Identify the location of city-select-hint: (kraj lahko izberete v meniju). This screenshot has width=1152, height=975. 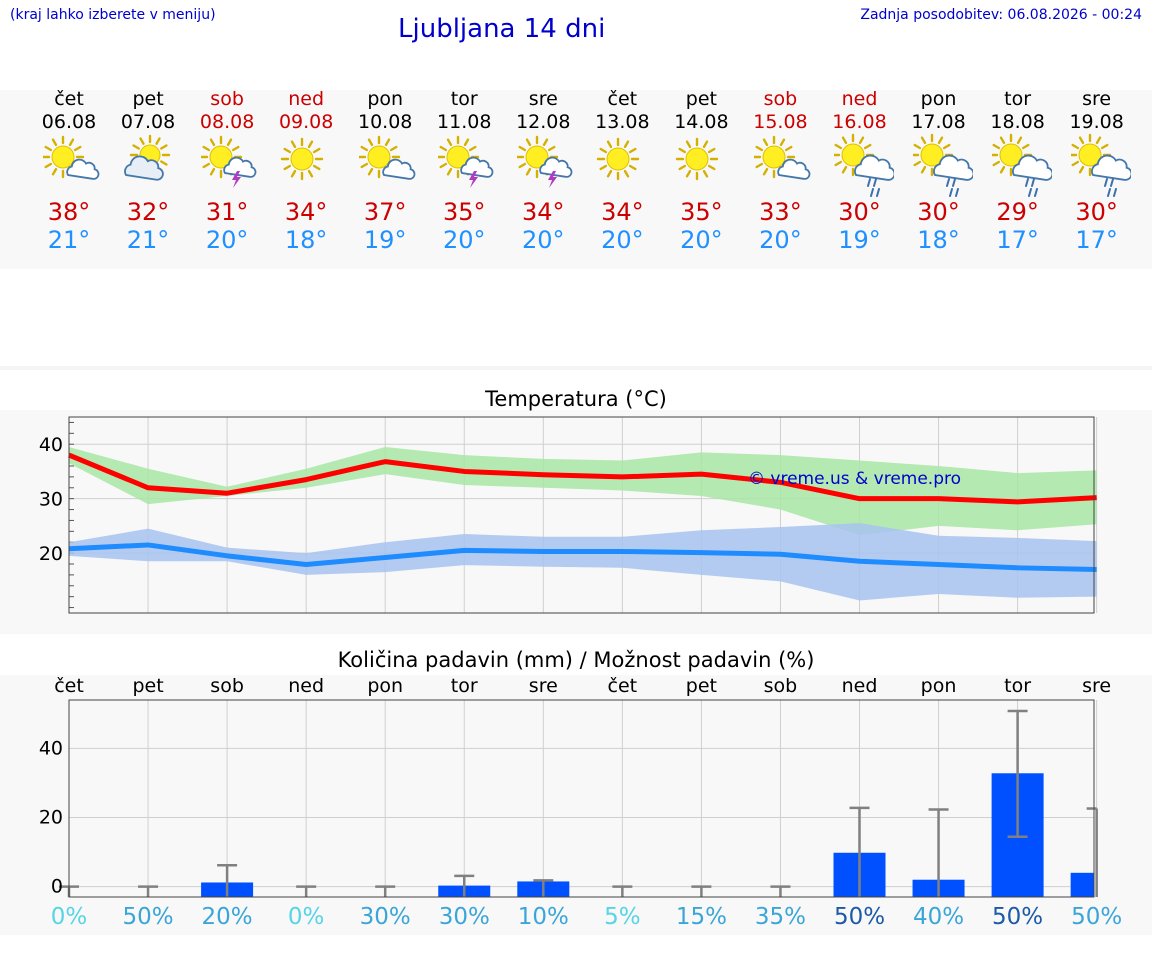
(113, 15).